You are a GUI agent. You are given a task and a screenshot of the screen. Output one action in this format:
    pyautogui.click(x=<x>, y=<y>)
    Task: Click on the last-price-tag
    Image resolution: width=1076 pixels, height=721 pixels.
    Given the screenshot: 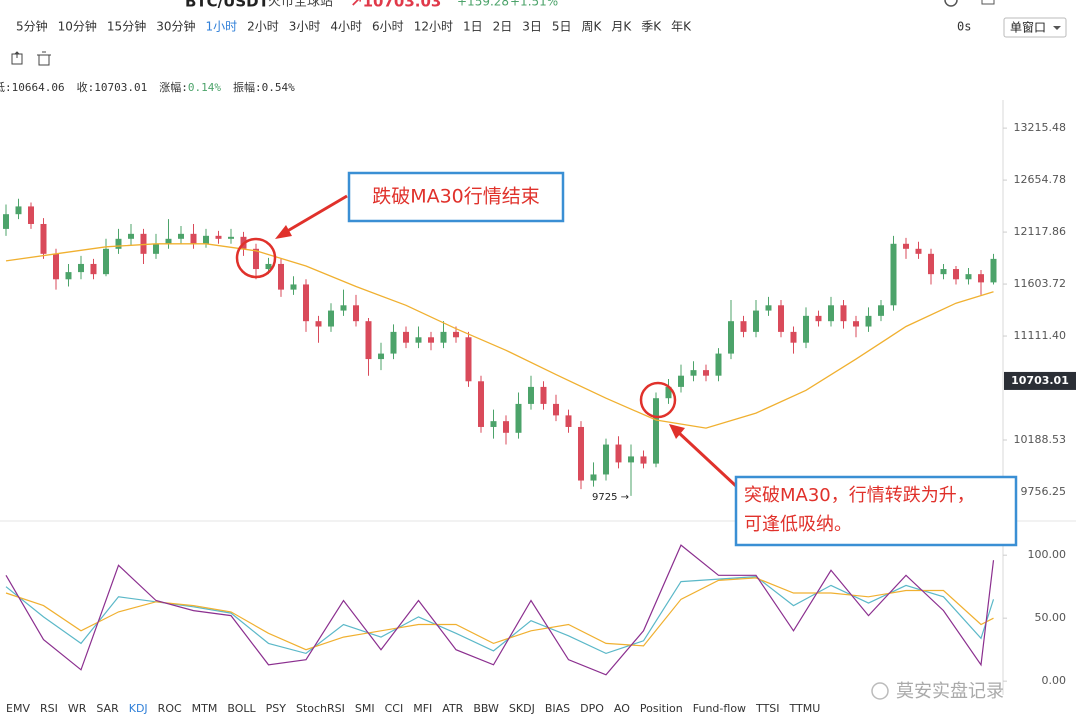 What is the action you would take?
    pyautogui.click(x=1040, y=380)
    